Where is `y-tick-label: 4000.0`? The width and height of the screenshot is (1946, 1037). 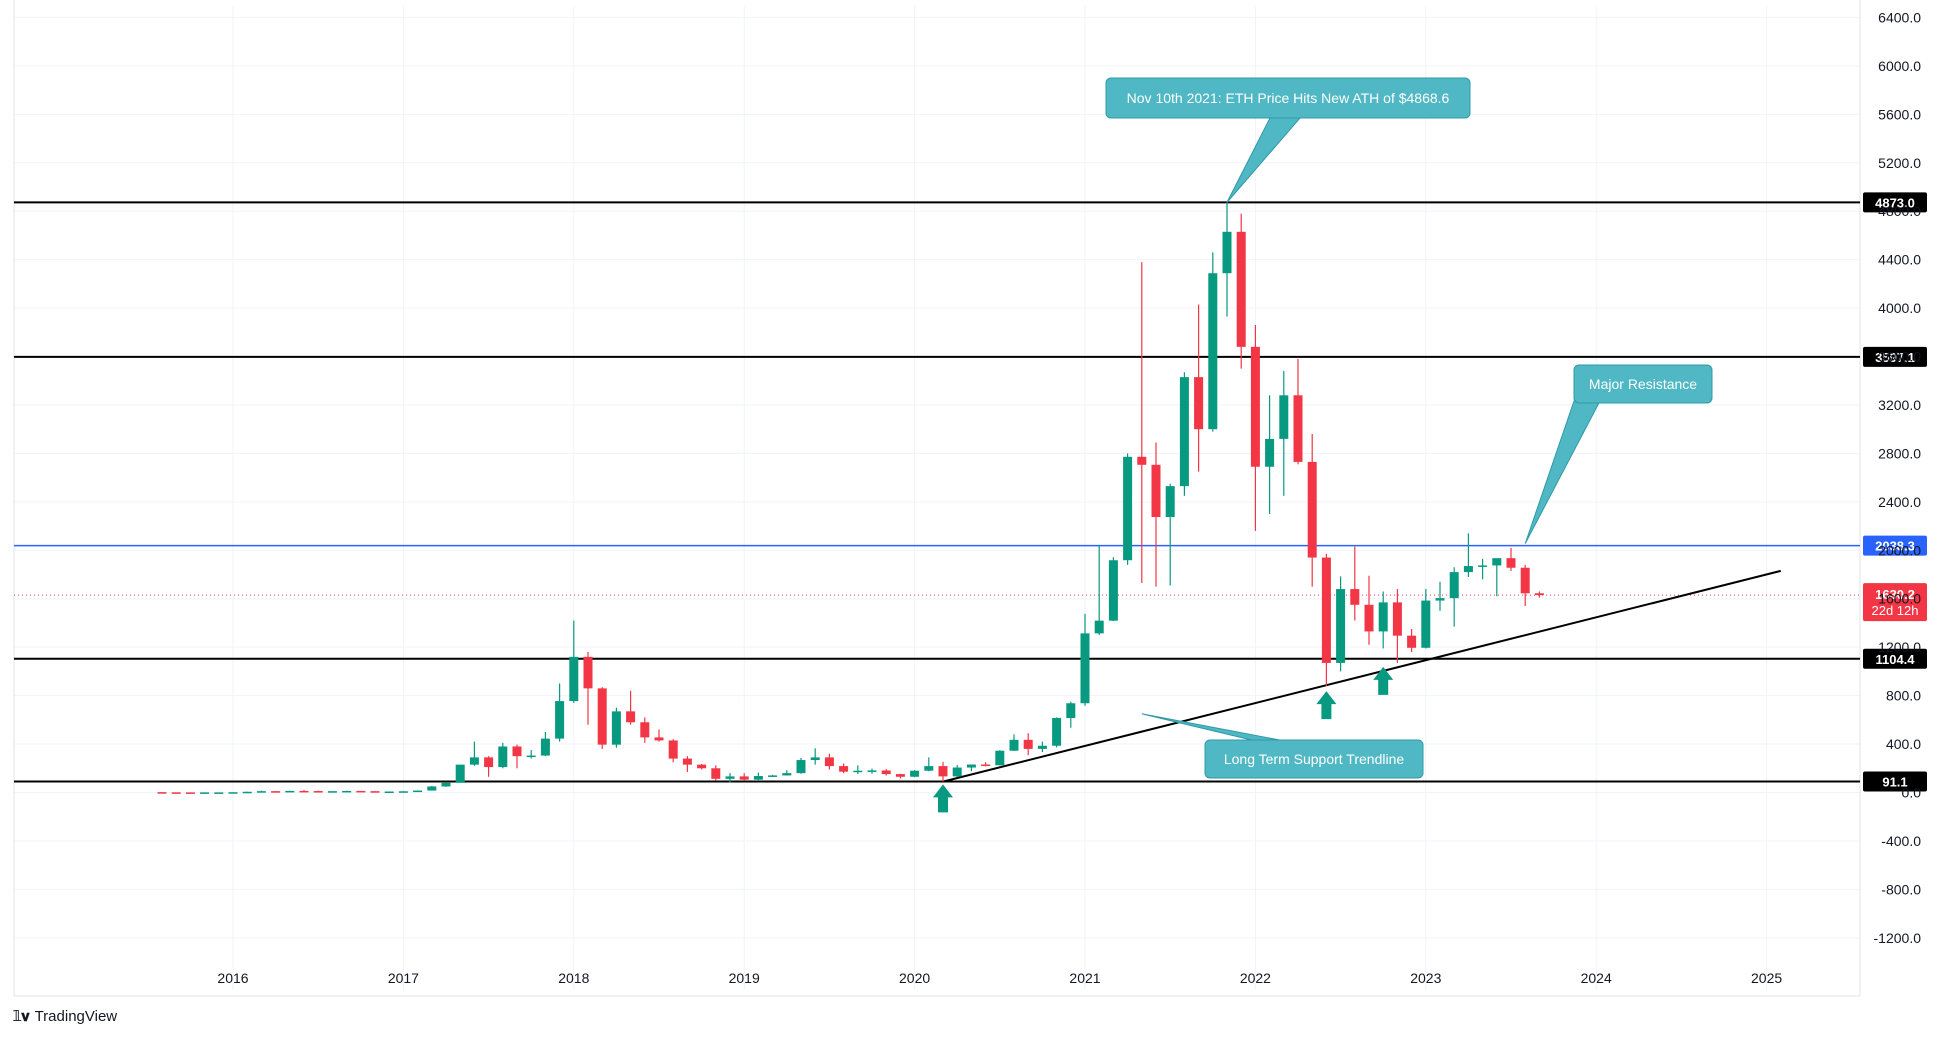
y-tick-label: 4000.0 is located at coordinates (1899, 308).